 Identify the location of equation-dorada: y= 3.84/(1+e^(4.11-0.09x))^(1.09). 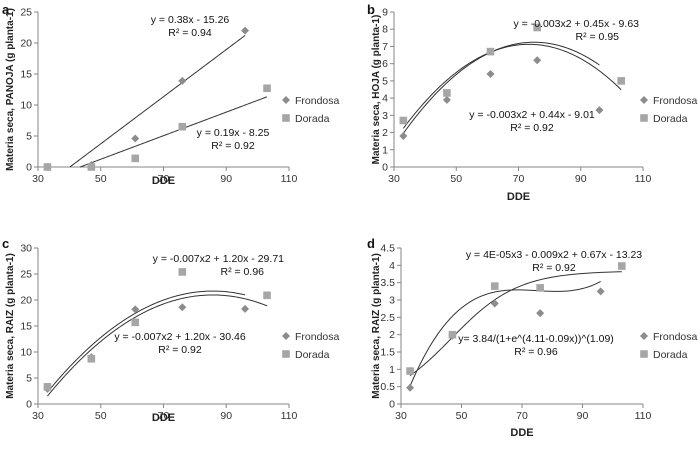
(536, 339).